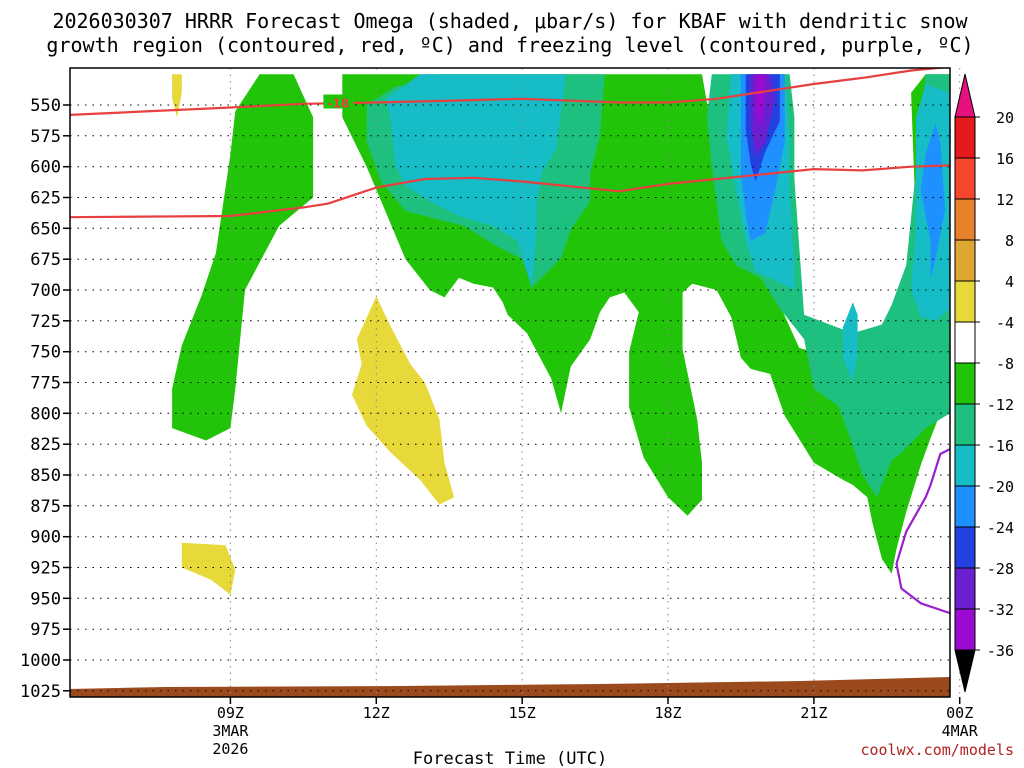 The image size is (1024, 768). What do you see at coordinates (45, 260) in the screenshot?
I see `y-tick-label-675: 675` at bounding box center [45, 260].